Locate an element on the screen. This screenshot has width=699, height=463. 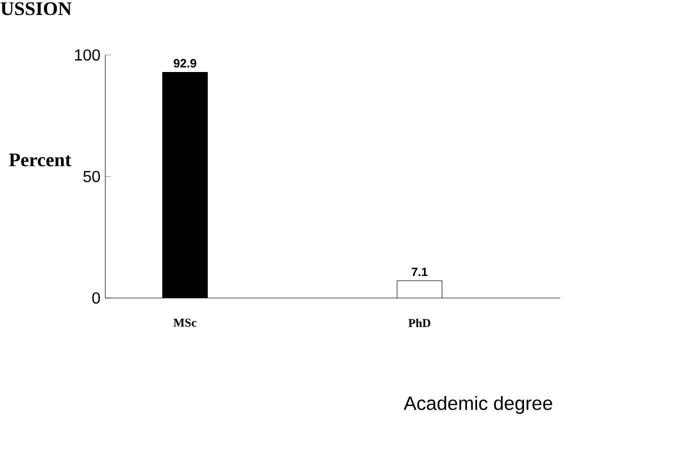
text: USSION is located at coordinates (36, 9).